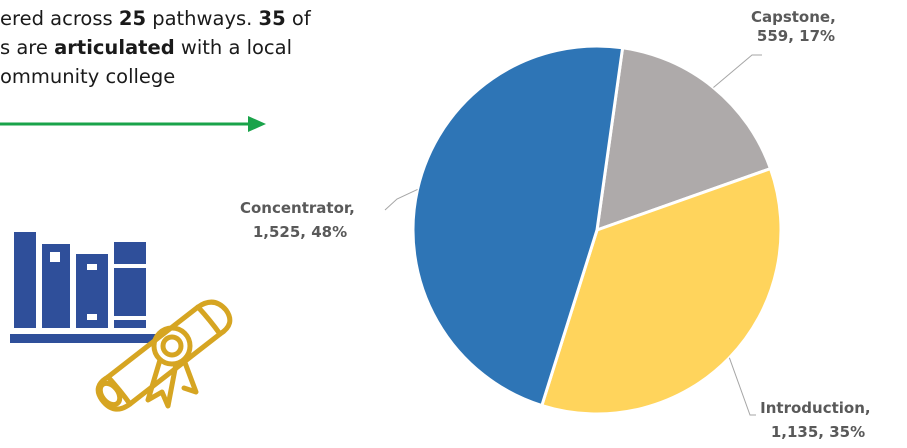 The image size is (907, 448). I want to click on slice-label-capstone-name: Capstone,, so click(793, 17).